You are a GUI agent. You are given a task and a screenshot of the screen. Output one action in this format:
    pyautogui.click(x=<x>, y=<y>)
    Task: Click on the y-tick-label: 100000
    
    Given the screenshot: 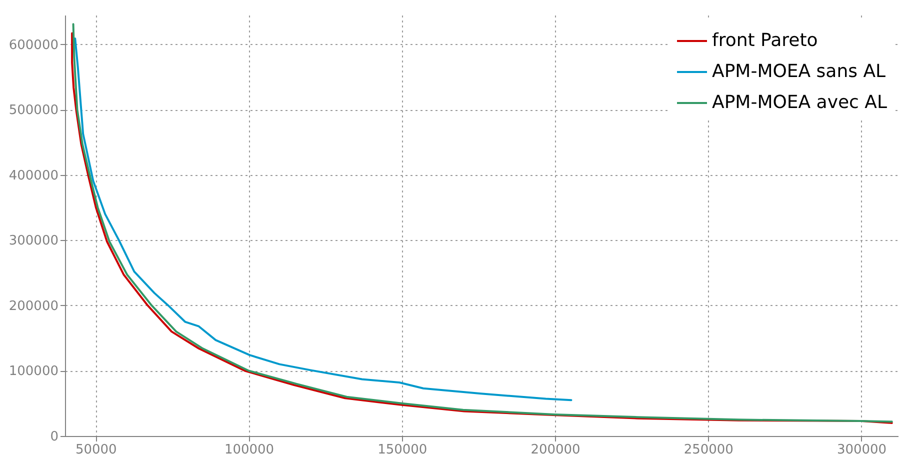 What is the action you would take?
    pyautogui.click(x=33, y=372)
    